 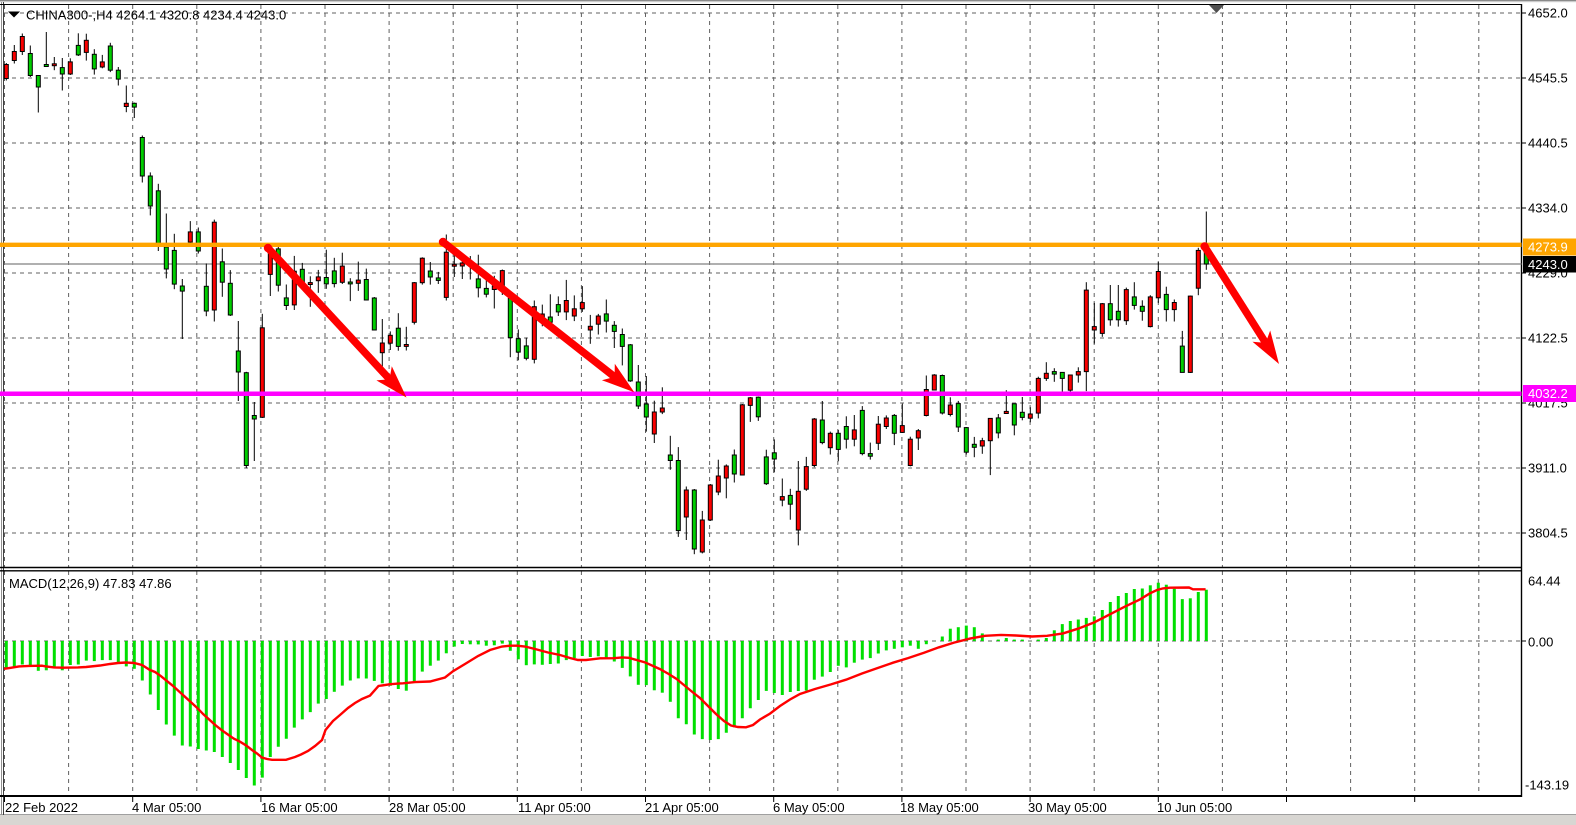 What do you see at coordinates (1548, 264) in the screenshot?
I see `svg-text: 4243.0` at bounding box center [1548, 264].